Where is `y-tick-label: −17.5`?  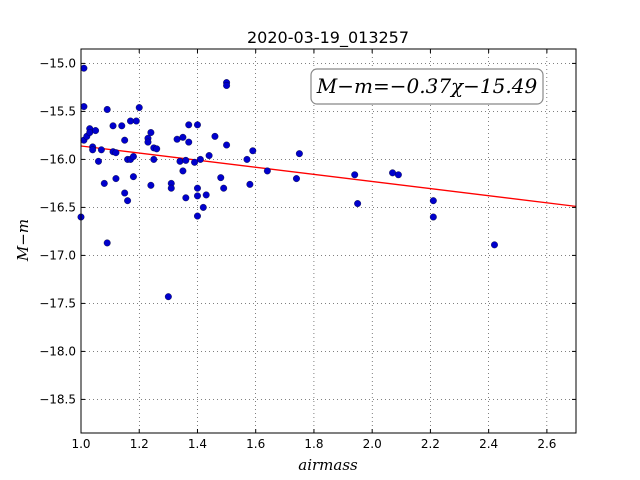 y-tick-label: −17.5 is located at coordinates (57, 303).